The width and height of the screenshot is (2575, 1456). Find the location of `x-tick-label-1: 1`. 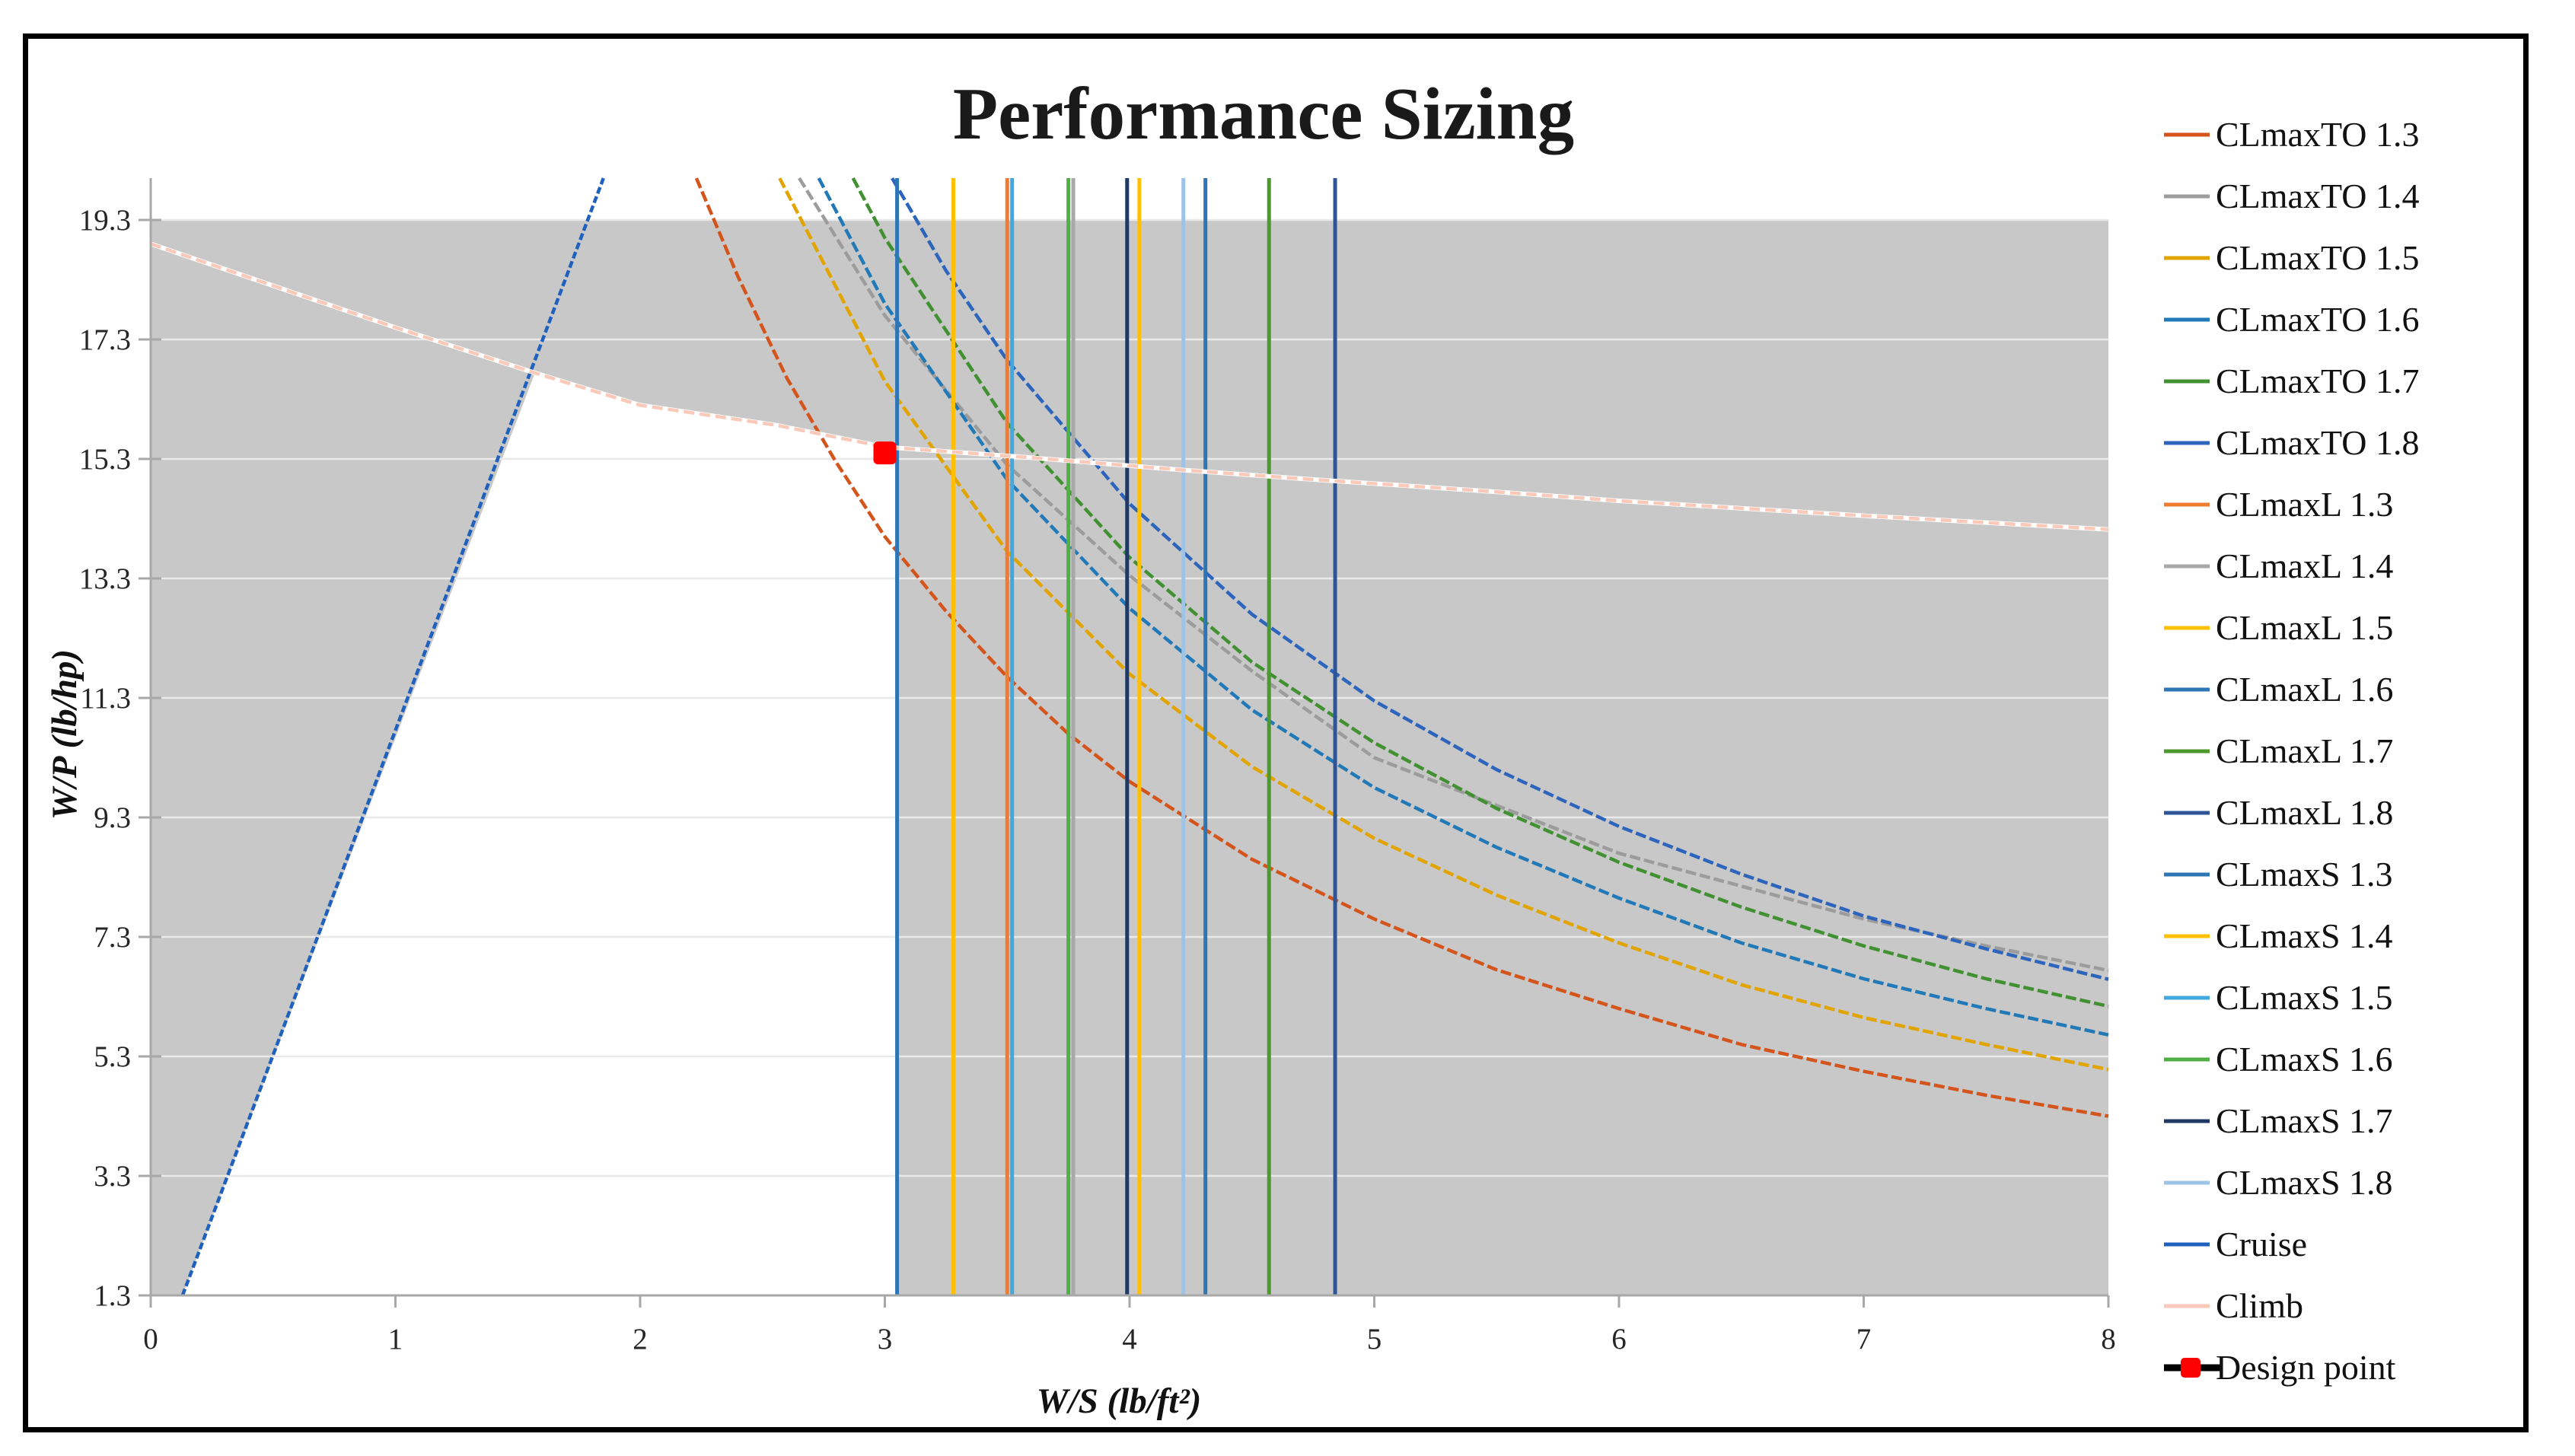

x-tick-label-1: 1 is located at coordinates (395, 1339).